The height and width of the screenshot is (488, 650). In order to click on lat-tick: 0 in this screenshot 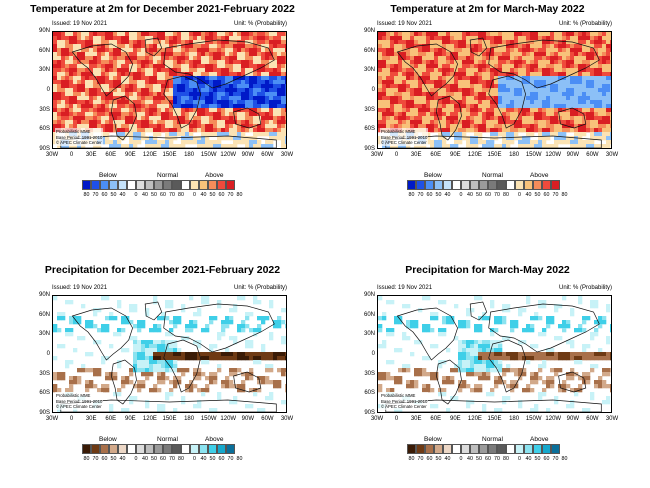, I will do `click(373, 90)`.